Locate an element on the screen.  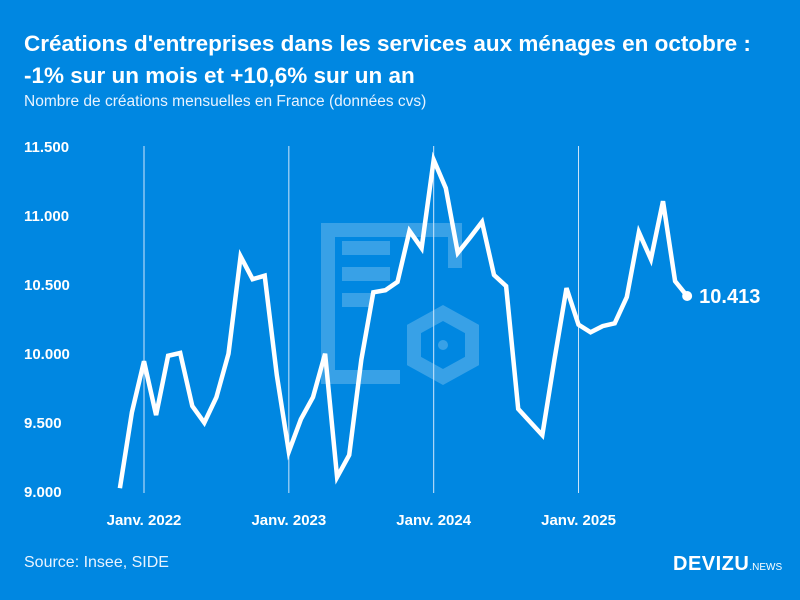
y-tick-label: 10.500 is located at coordinates (47, 285).